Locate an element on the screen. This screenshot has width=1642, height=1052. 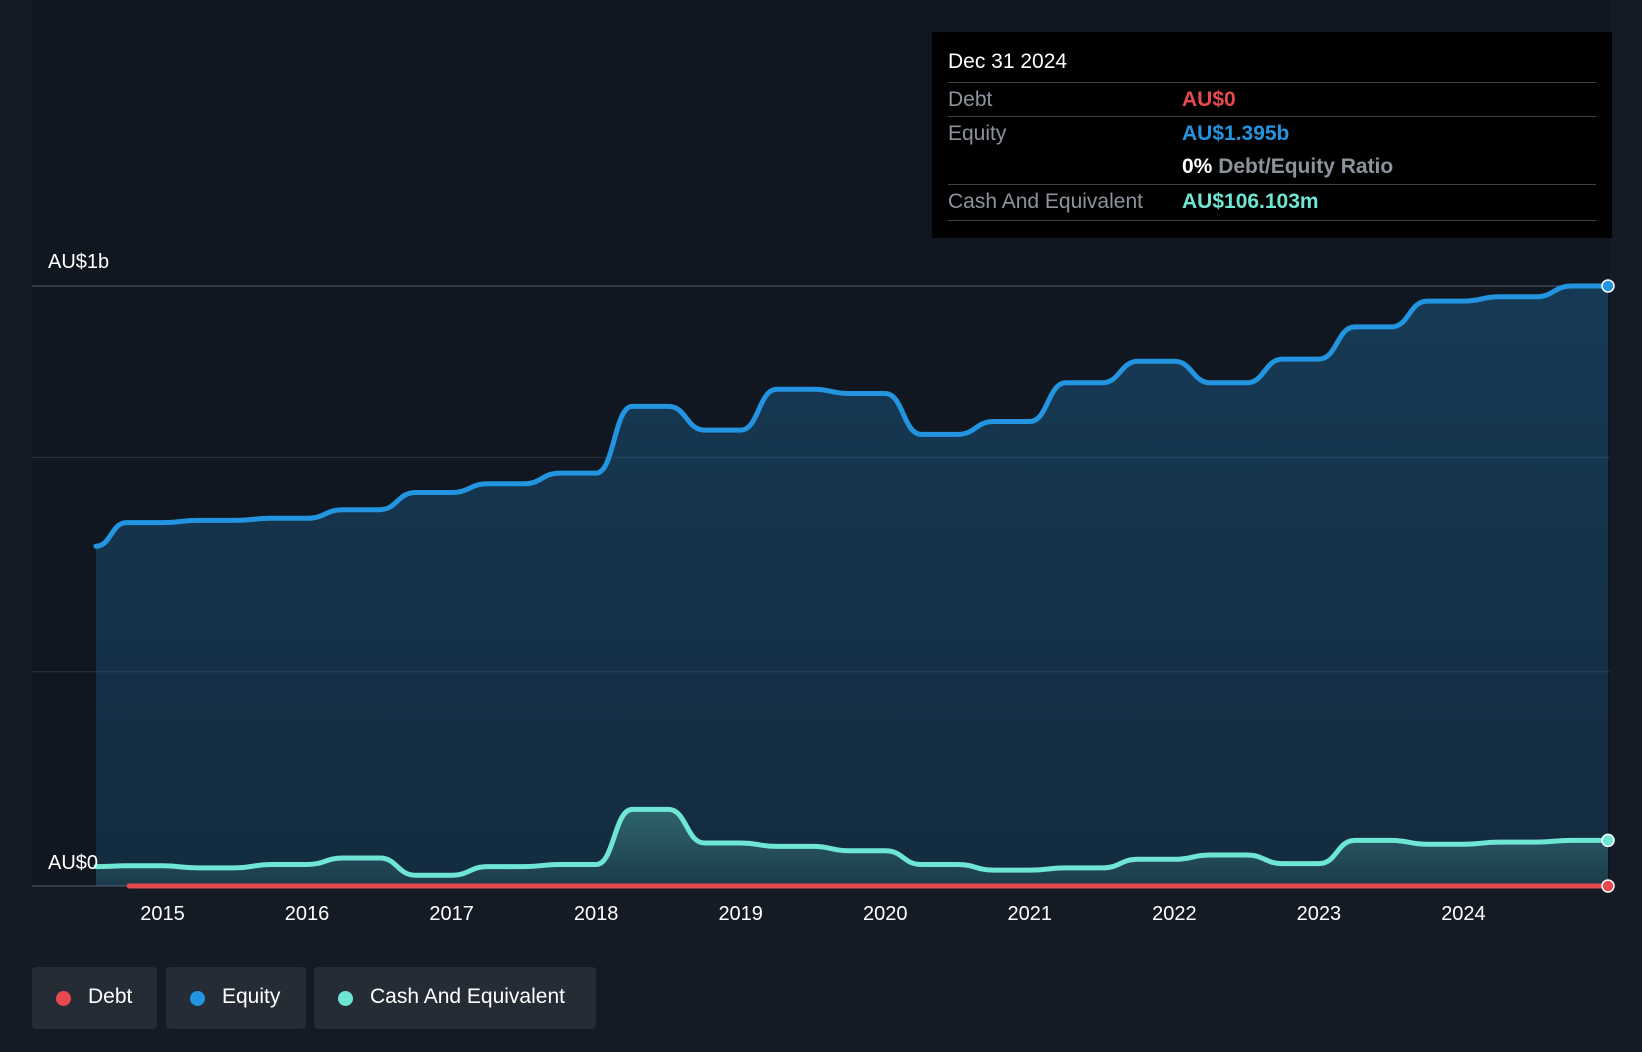
x-tick-label-2019: 2019 is located at coordinates (740, 914).